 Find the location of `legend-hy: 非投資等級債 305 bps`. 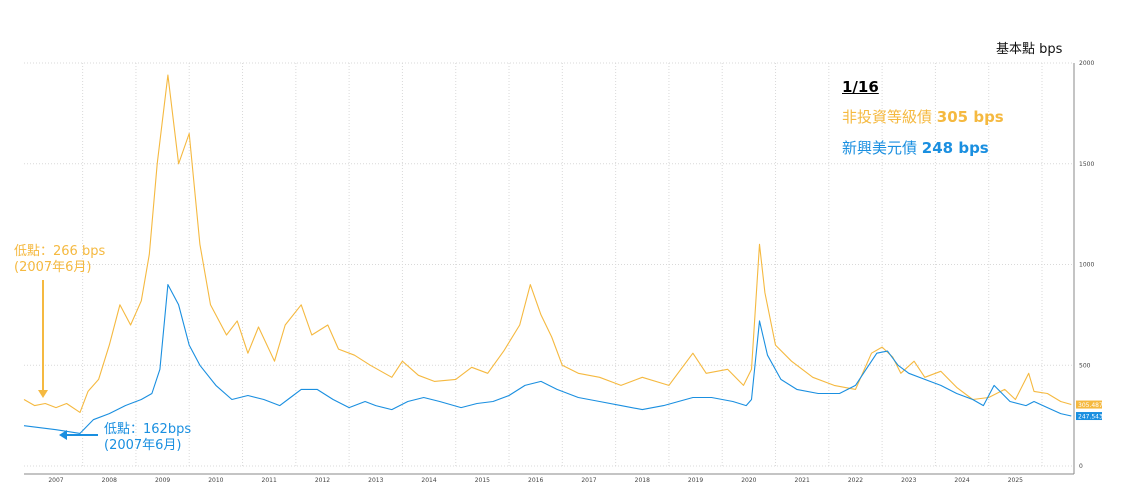

legend-hy: 非投資等級債 305 bps is located at coordinates (923, 116).